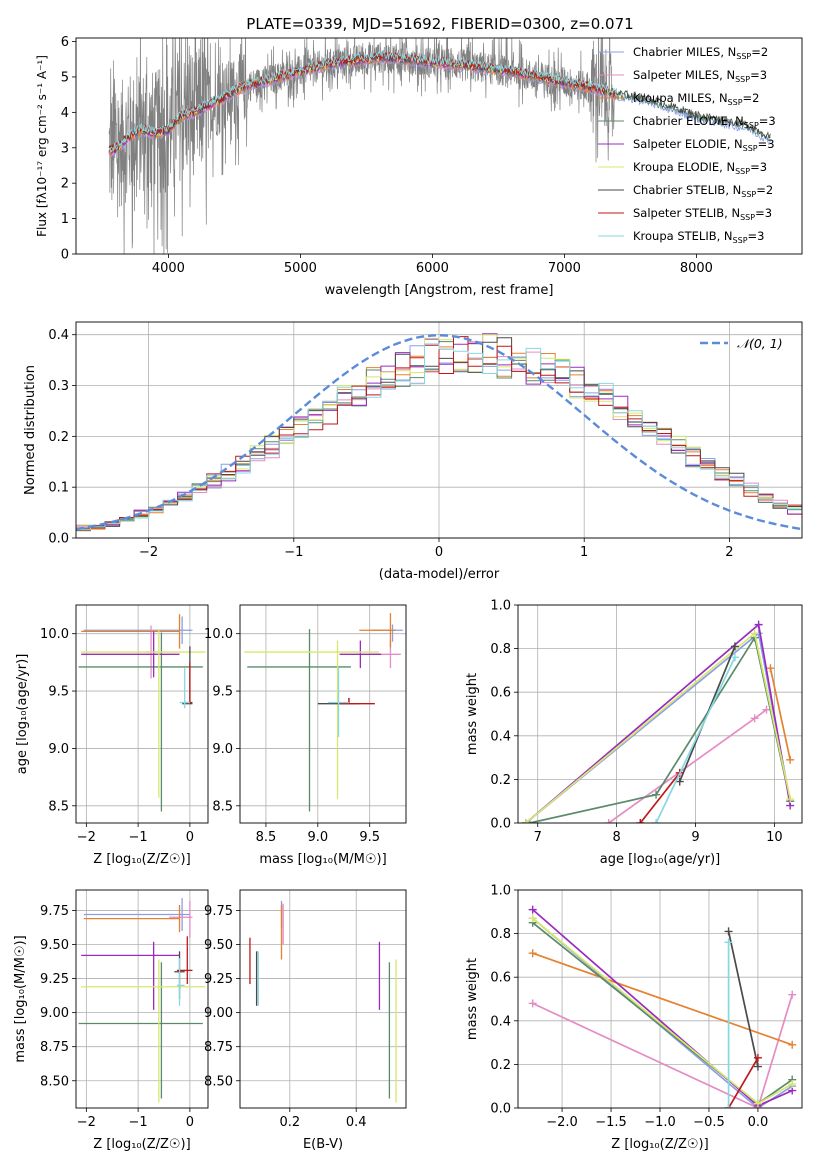 Image resolution: width=819 pixels, height=1170 pixels. I want to click on y-tick-label: 9.25, so click(218, 979).